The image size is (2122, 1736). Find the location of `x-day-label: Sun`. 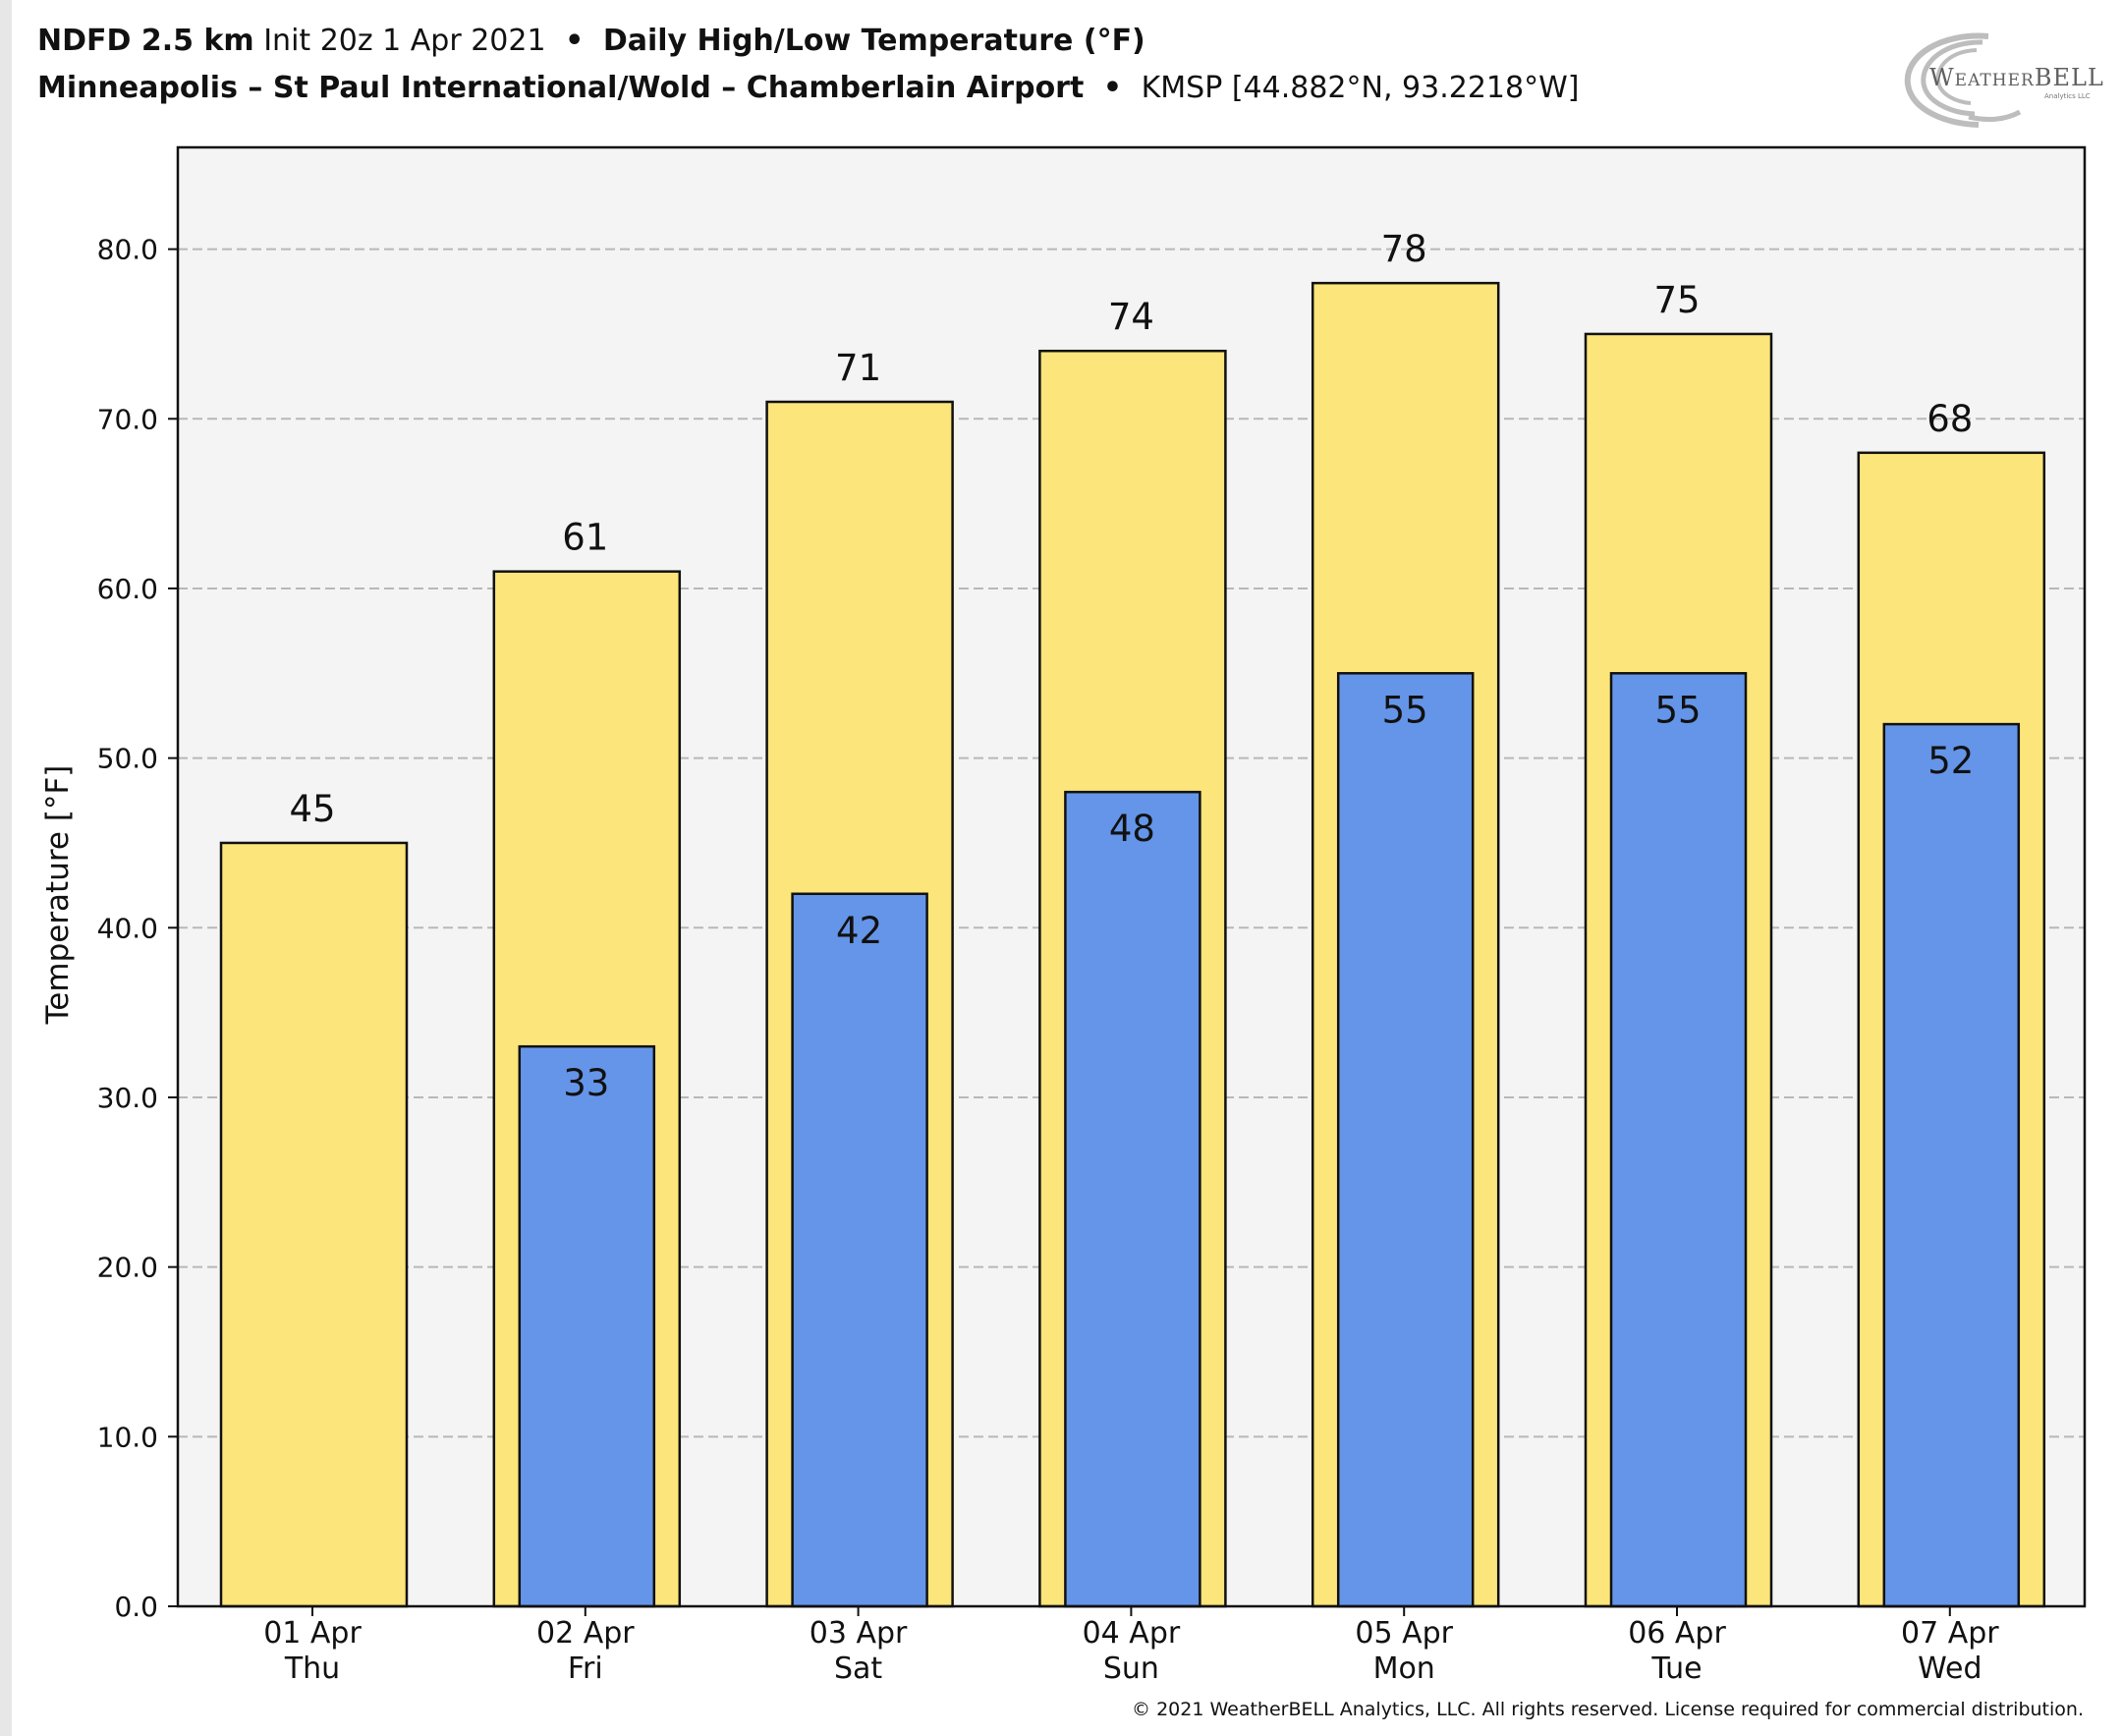

x-day-label: Sun is located at coordinates (1131, 1669).